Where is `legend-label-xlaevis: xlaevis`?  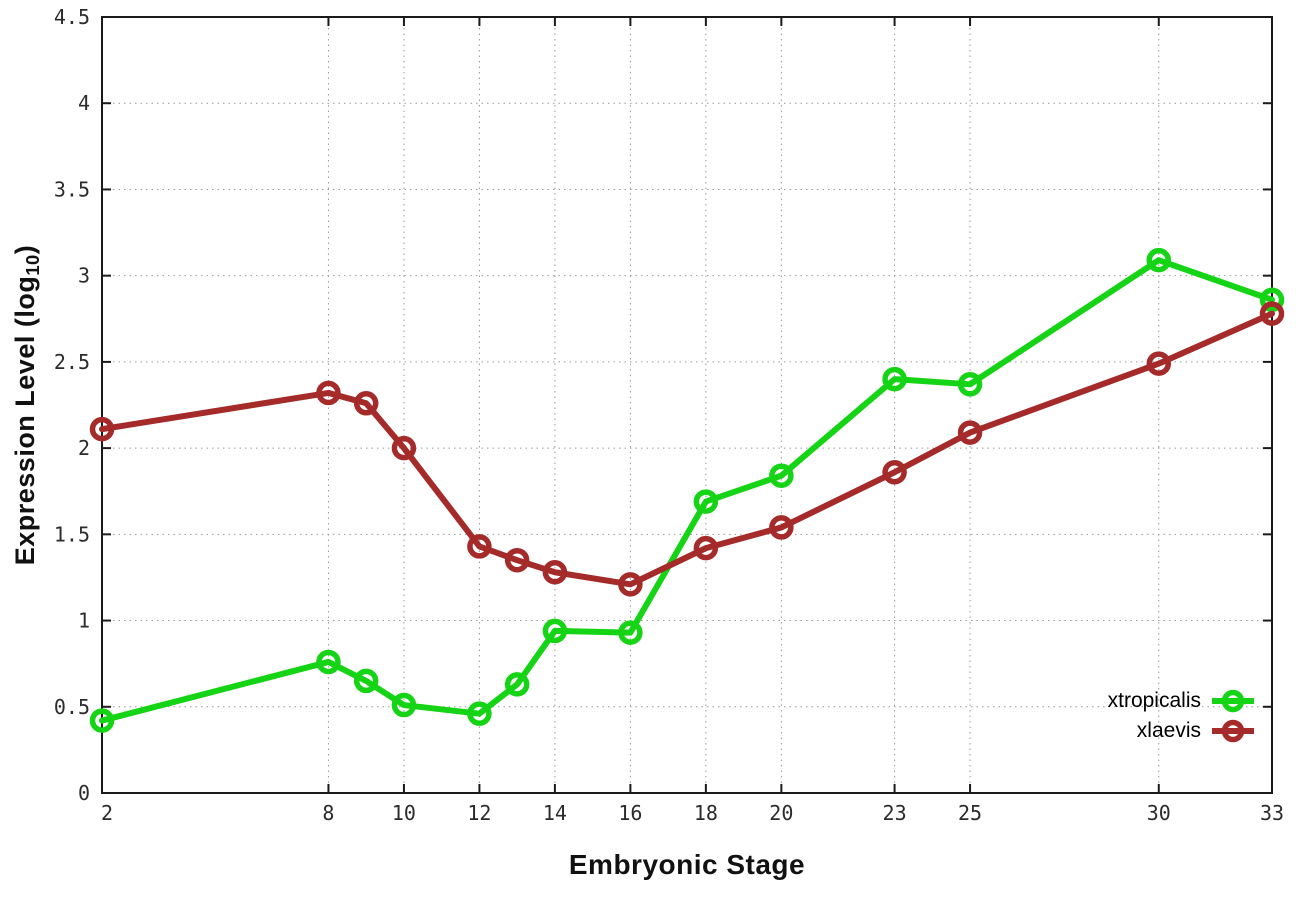 legend-label-xlaevis: xlaevis is located at coordinates (1168, 730).